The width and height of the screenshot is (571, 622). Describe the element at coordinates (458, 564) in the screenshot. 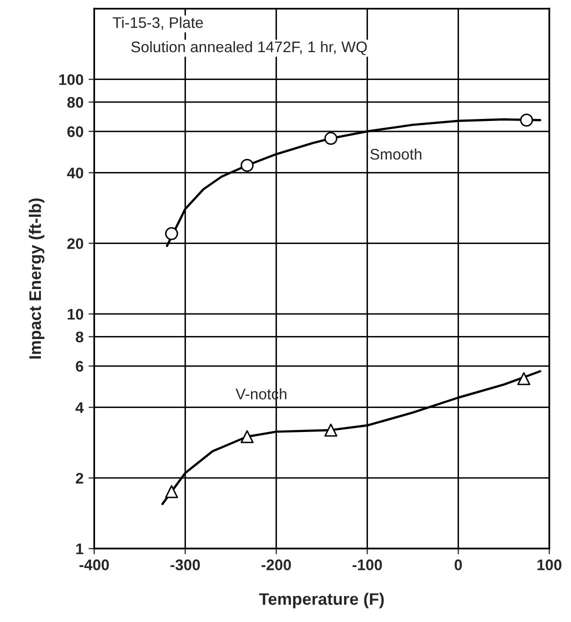

I see `x-tick-label: 0` at that location.